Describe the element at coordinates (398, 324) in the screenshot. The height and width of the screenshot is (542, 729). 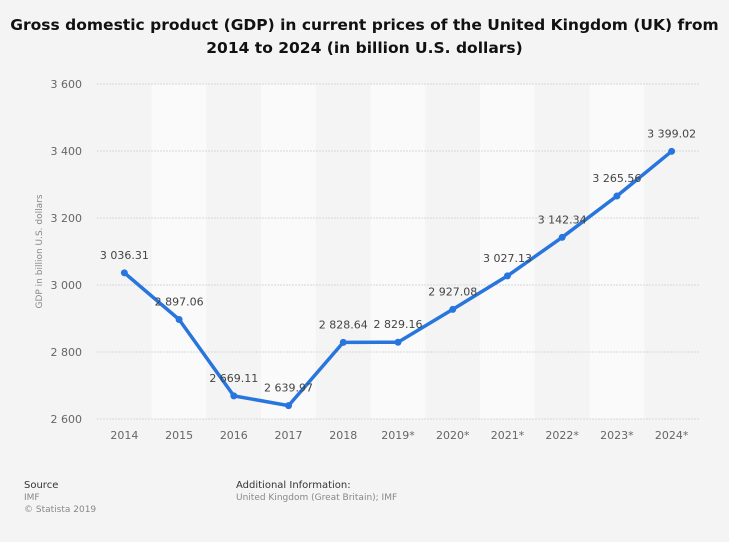
I see `data-label: 2 829.16` at that location.